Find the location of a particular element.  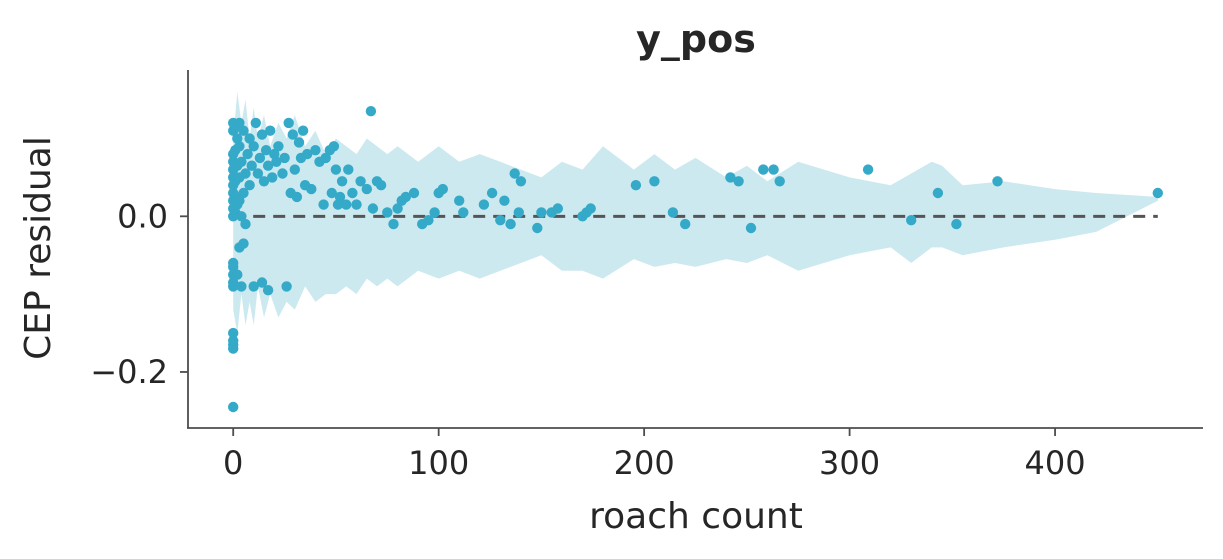

x-tick-label: 0 is located at coordinates (233, 463).